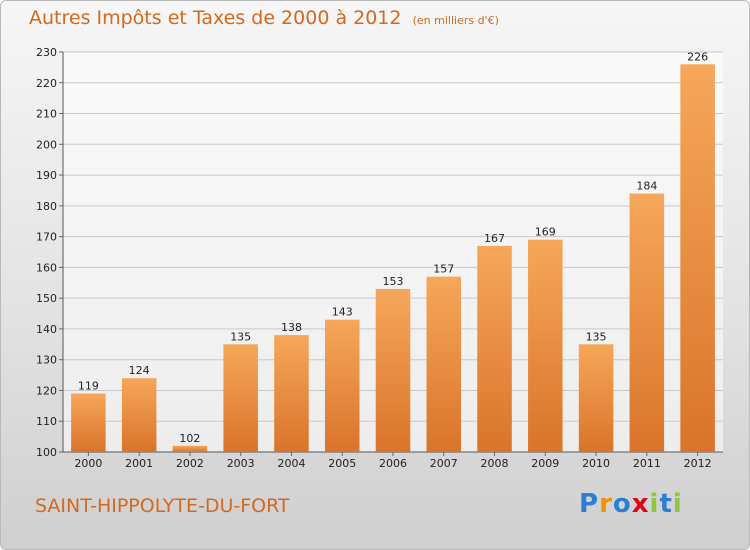  I want to click on x-tick-label: 2011, so click(647, 463).